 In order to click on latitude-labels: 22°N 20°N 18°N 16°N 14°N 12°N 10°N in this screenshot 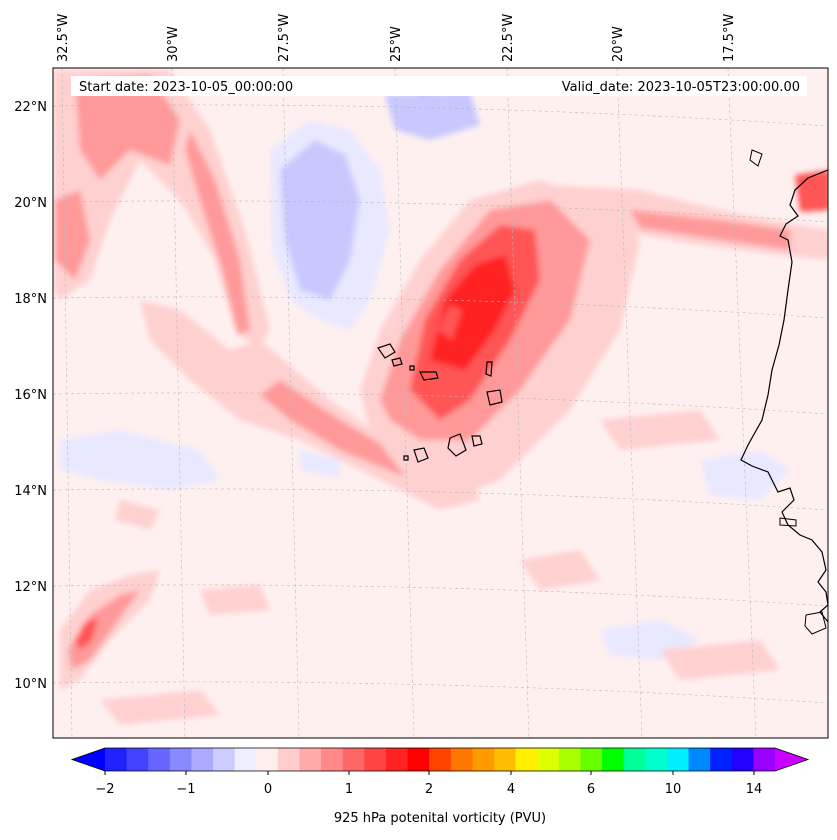, I will do `click(30, 396)`.